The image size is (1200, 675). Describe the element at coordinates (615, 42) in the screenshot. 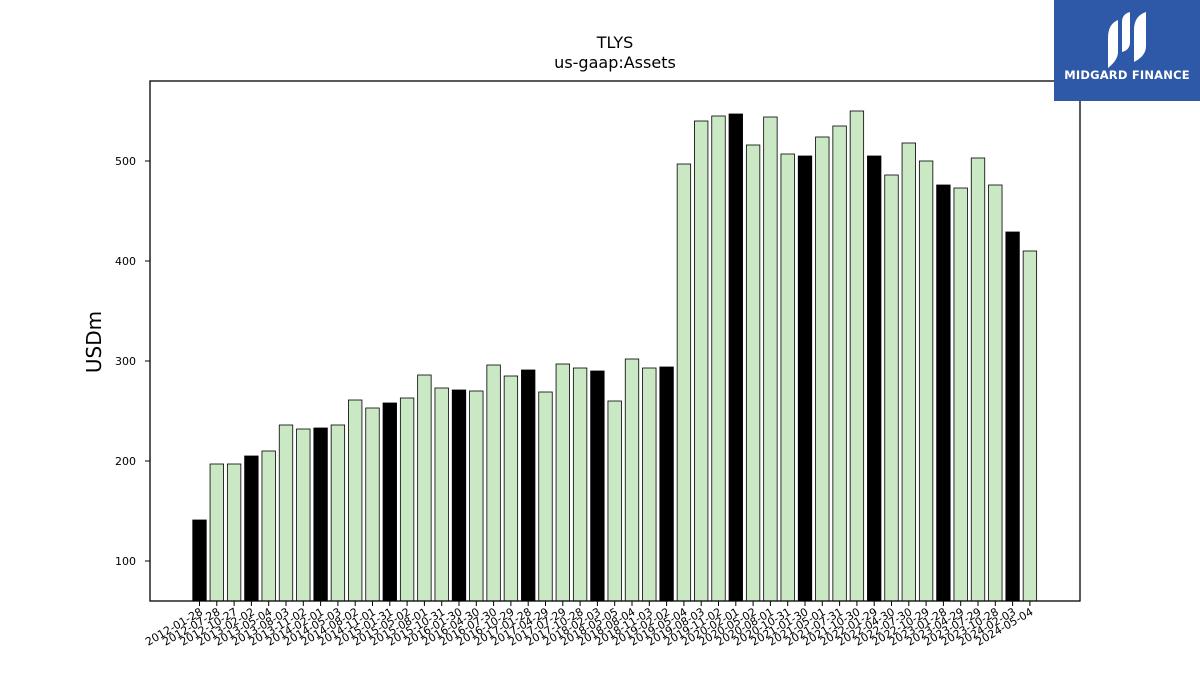

I see `chart-title: TLYS` at that location.